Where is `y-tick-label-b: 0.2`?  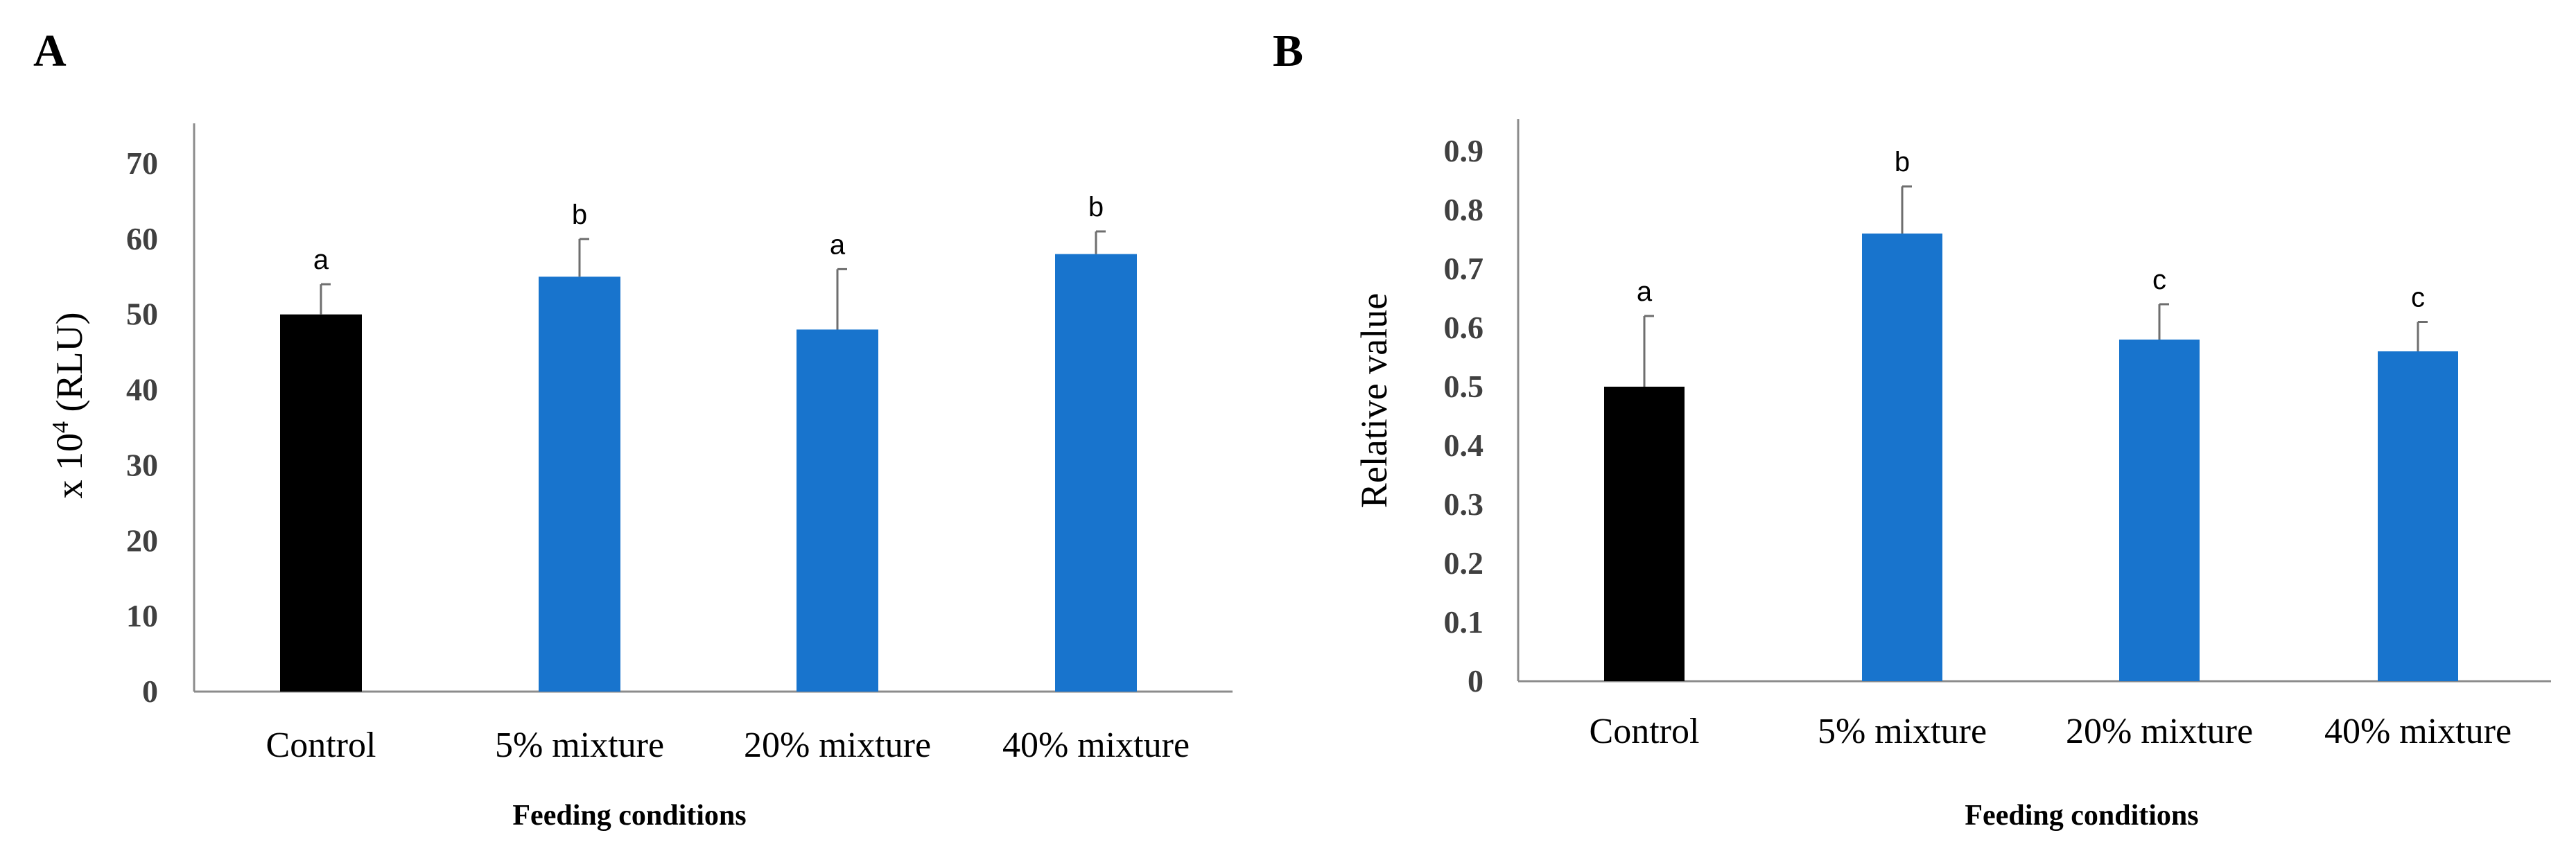
y-tick-label-b: 0.2 is located at coordinates (1464, 563).